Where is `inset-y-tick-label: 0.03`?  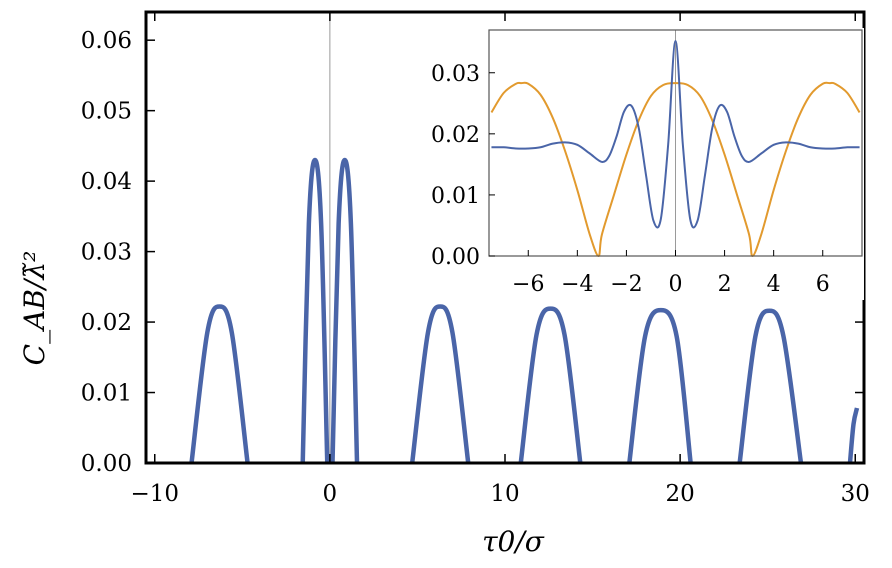
inset-y-tick-label: 0.03 is located at coordinates (455, 74).